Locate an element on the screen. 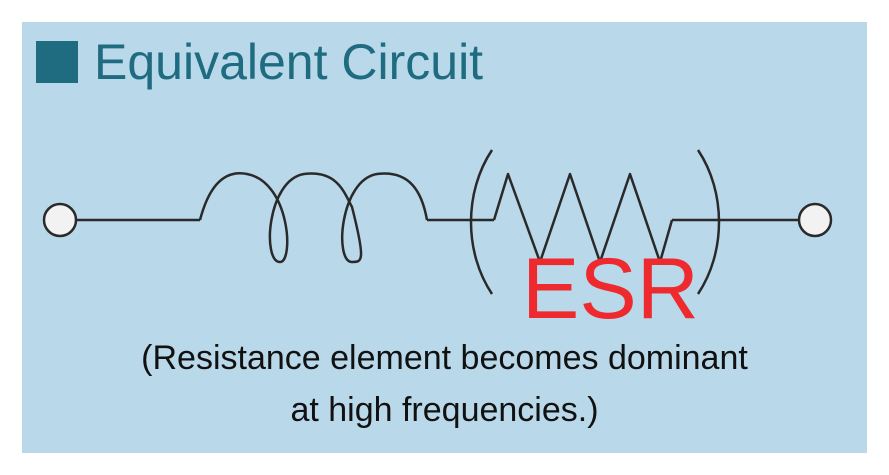 The image size is (889, 475). resistor-left-bracket is located at coordinates (481, 222).